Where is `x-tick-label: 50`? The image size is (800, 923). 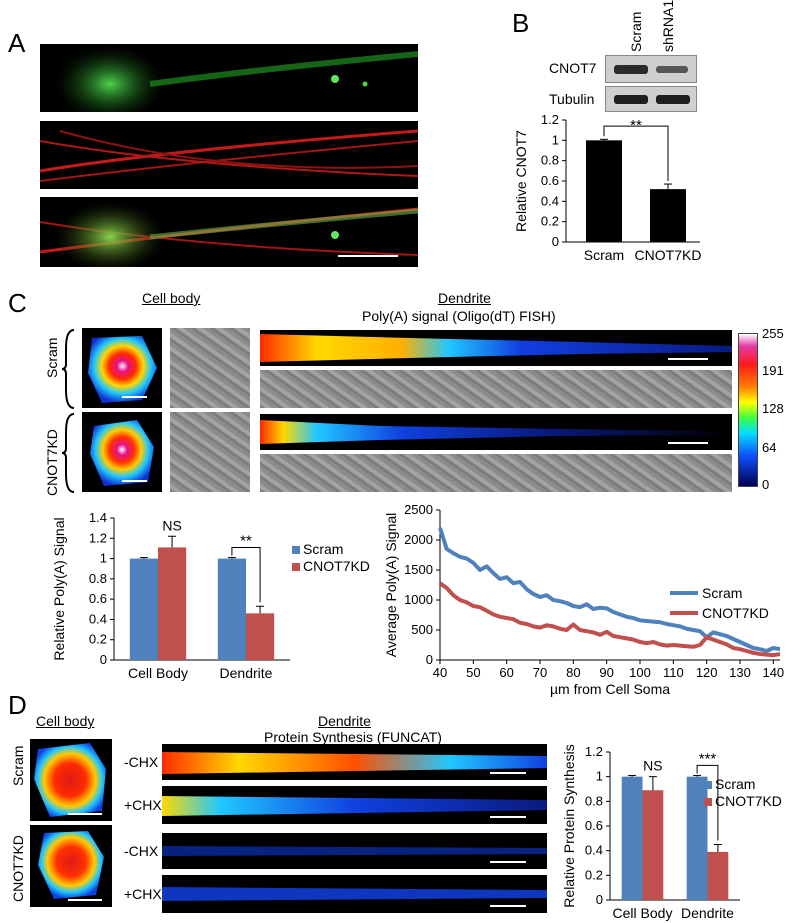 x-tick-label: 50 is located at coordinates (473, 672).